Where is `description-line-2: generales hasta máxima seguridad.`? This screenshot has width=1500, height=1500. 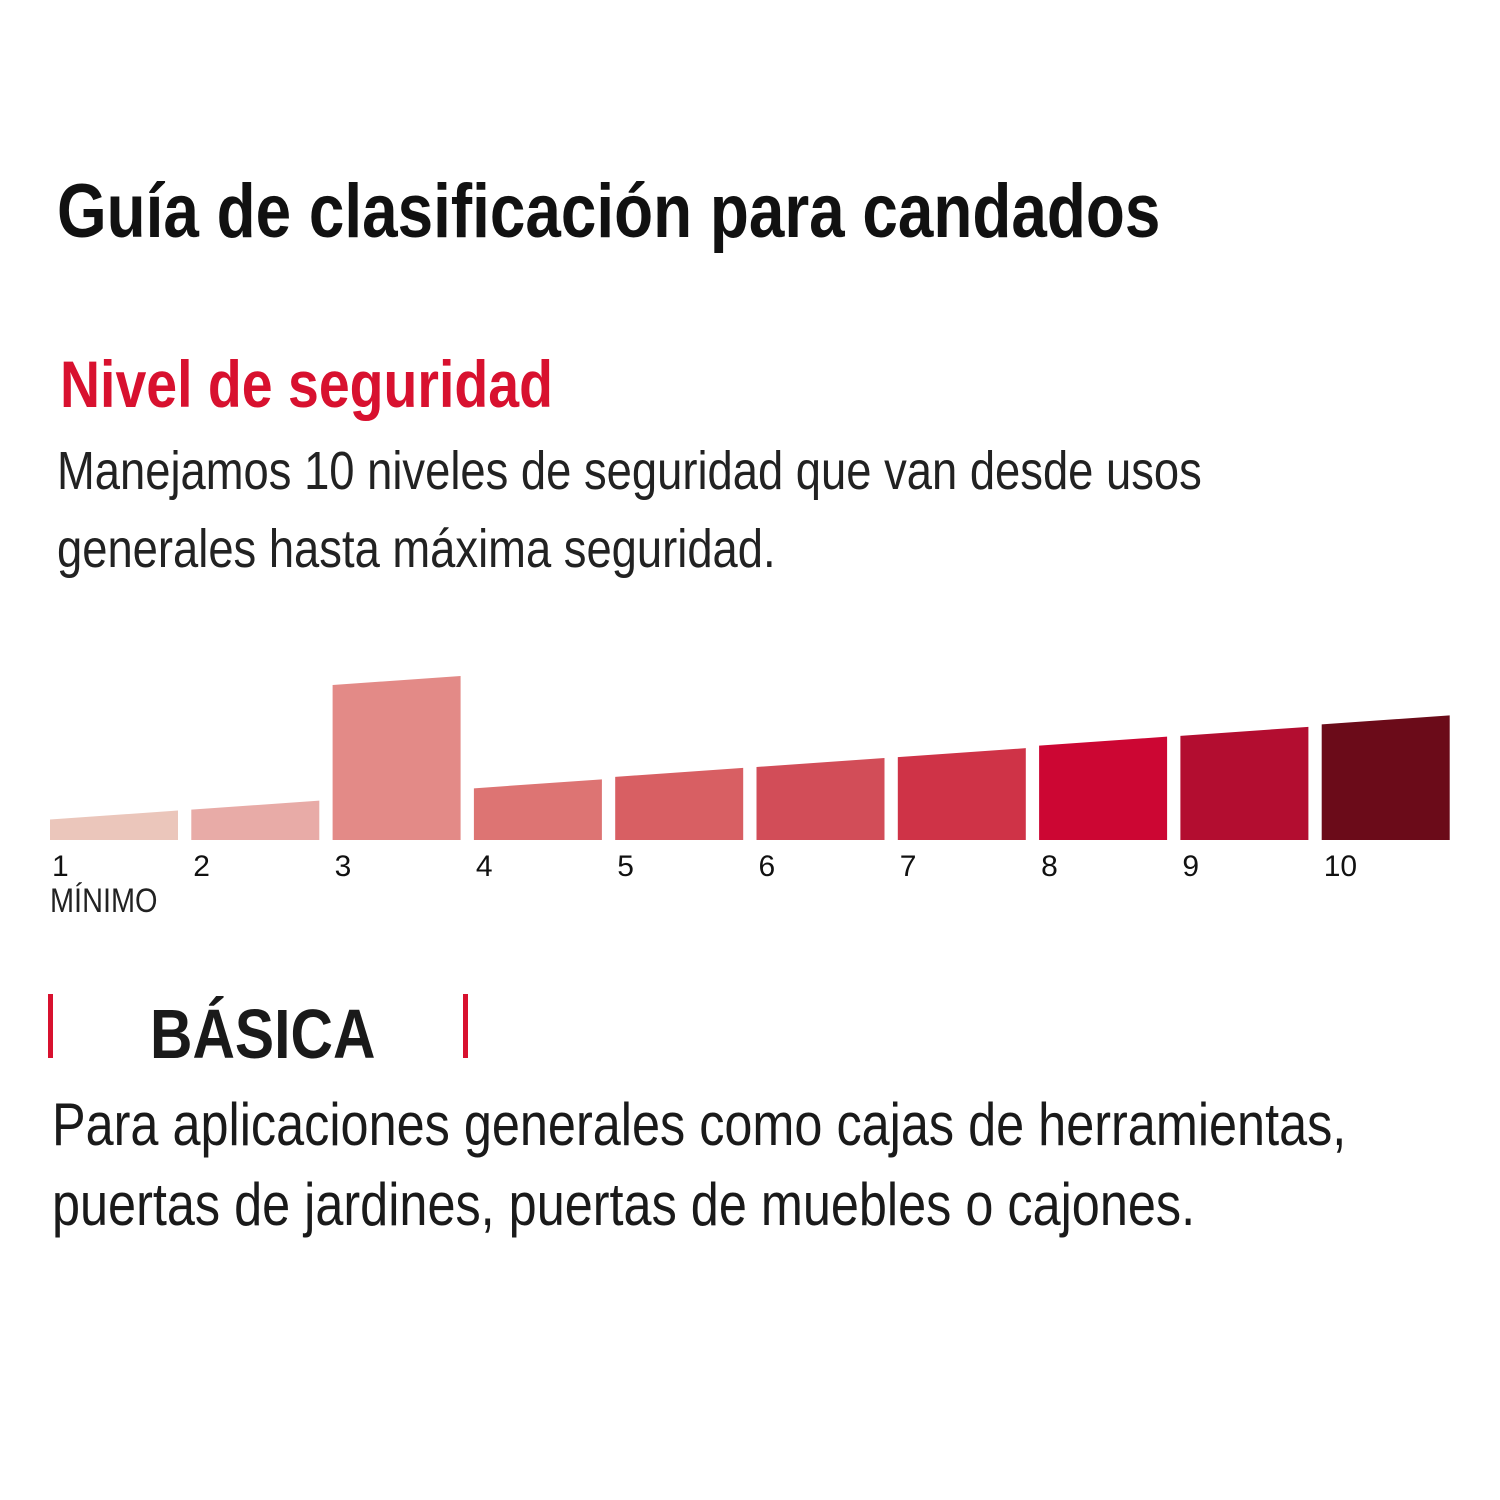
description-line-2: generales hasta máxima seguridad. is located at coordinates (416, 549).